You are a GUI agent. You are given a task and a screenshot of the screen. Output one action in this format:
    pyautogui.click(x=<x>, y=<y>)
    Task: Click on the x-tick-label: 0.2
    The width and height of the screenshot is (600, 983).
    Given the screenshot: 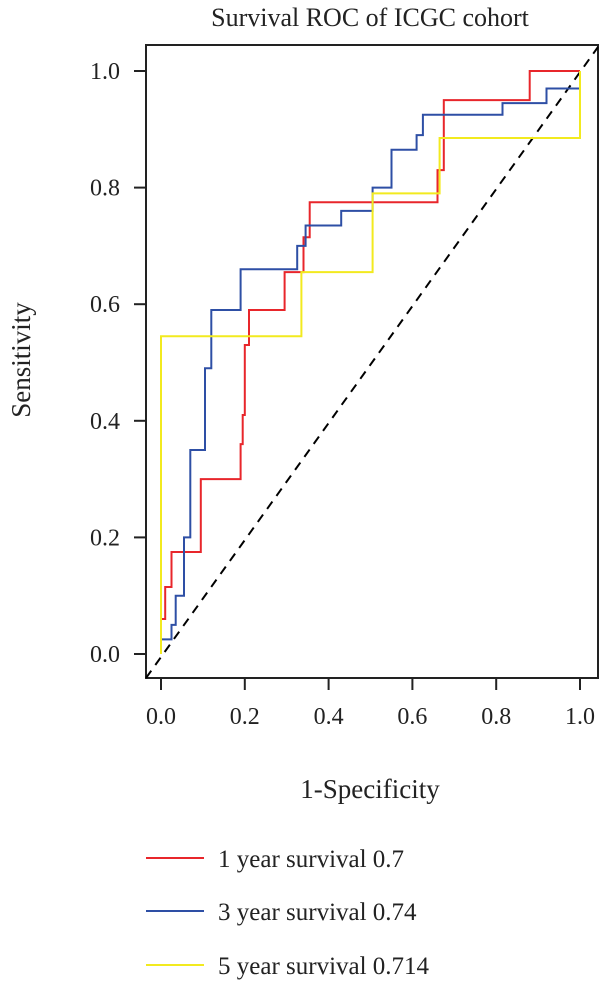 What is the action you would take?
    pyautogui.click(x=245, y=717)
    